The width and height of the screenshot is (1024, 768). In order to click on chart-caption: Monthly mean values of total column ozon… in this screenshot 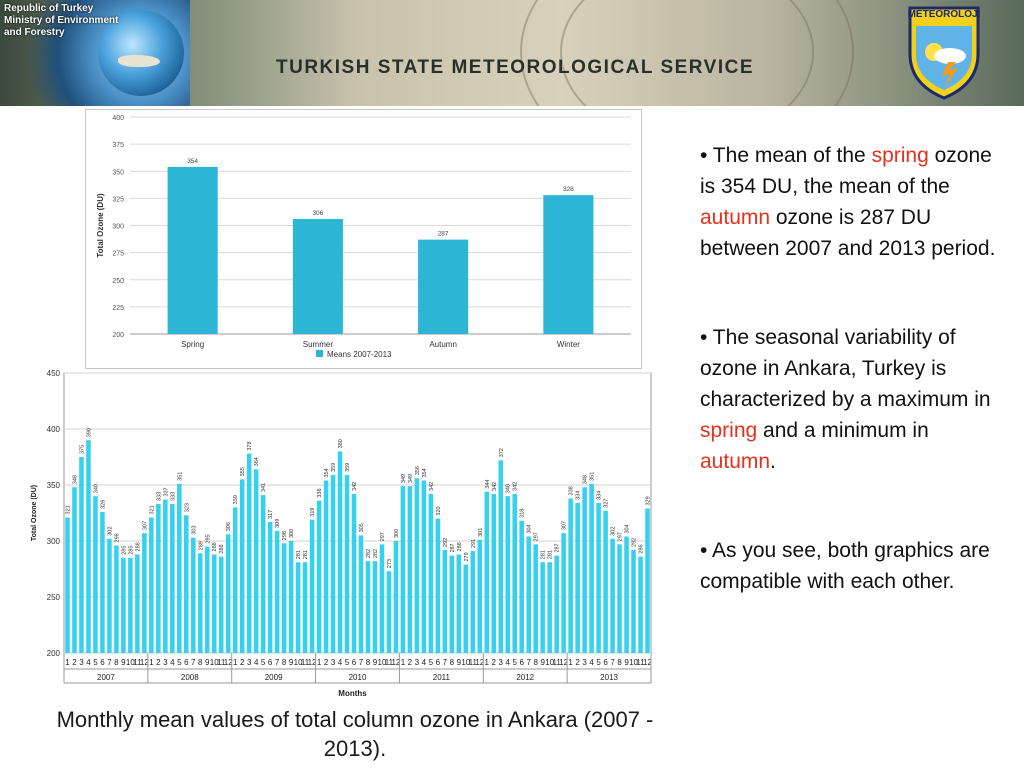, I will do `click(355, 734)`.